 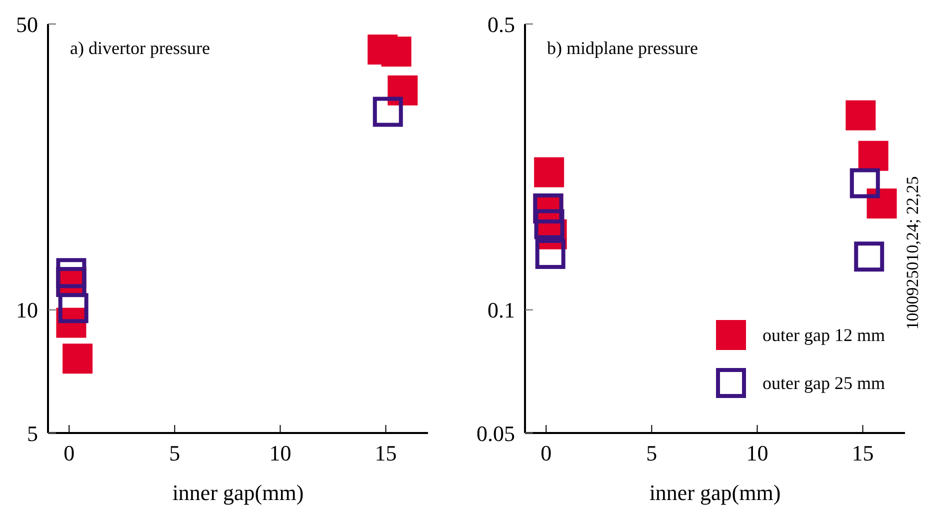 What do you see at coordinates (140, 48) in the screenshot?
I see `text: a) divertor pressure` at bounding box center [140, 48].